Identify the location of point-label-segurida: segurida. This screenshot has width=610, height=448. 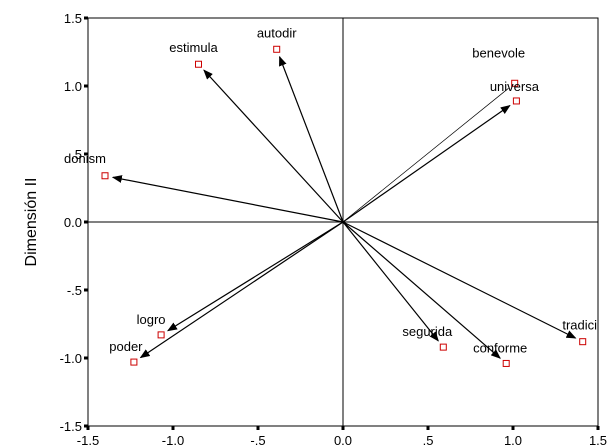
(427, 331).